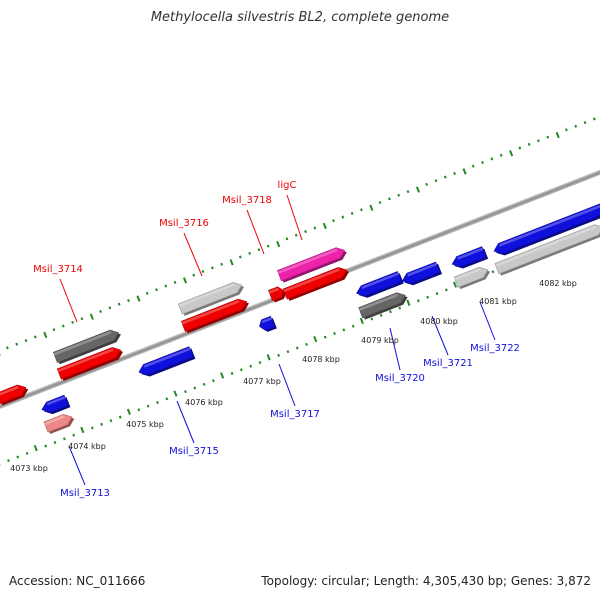 This screenshot has width=600, height=600. What do you see at coordinates (498, 301) in the screenshot?
I see `kbp-label: 4081 kbp` at bounding box center [498, 301].